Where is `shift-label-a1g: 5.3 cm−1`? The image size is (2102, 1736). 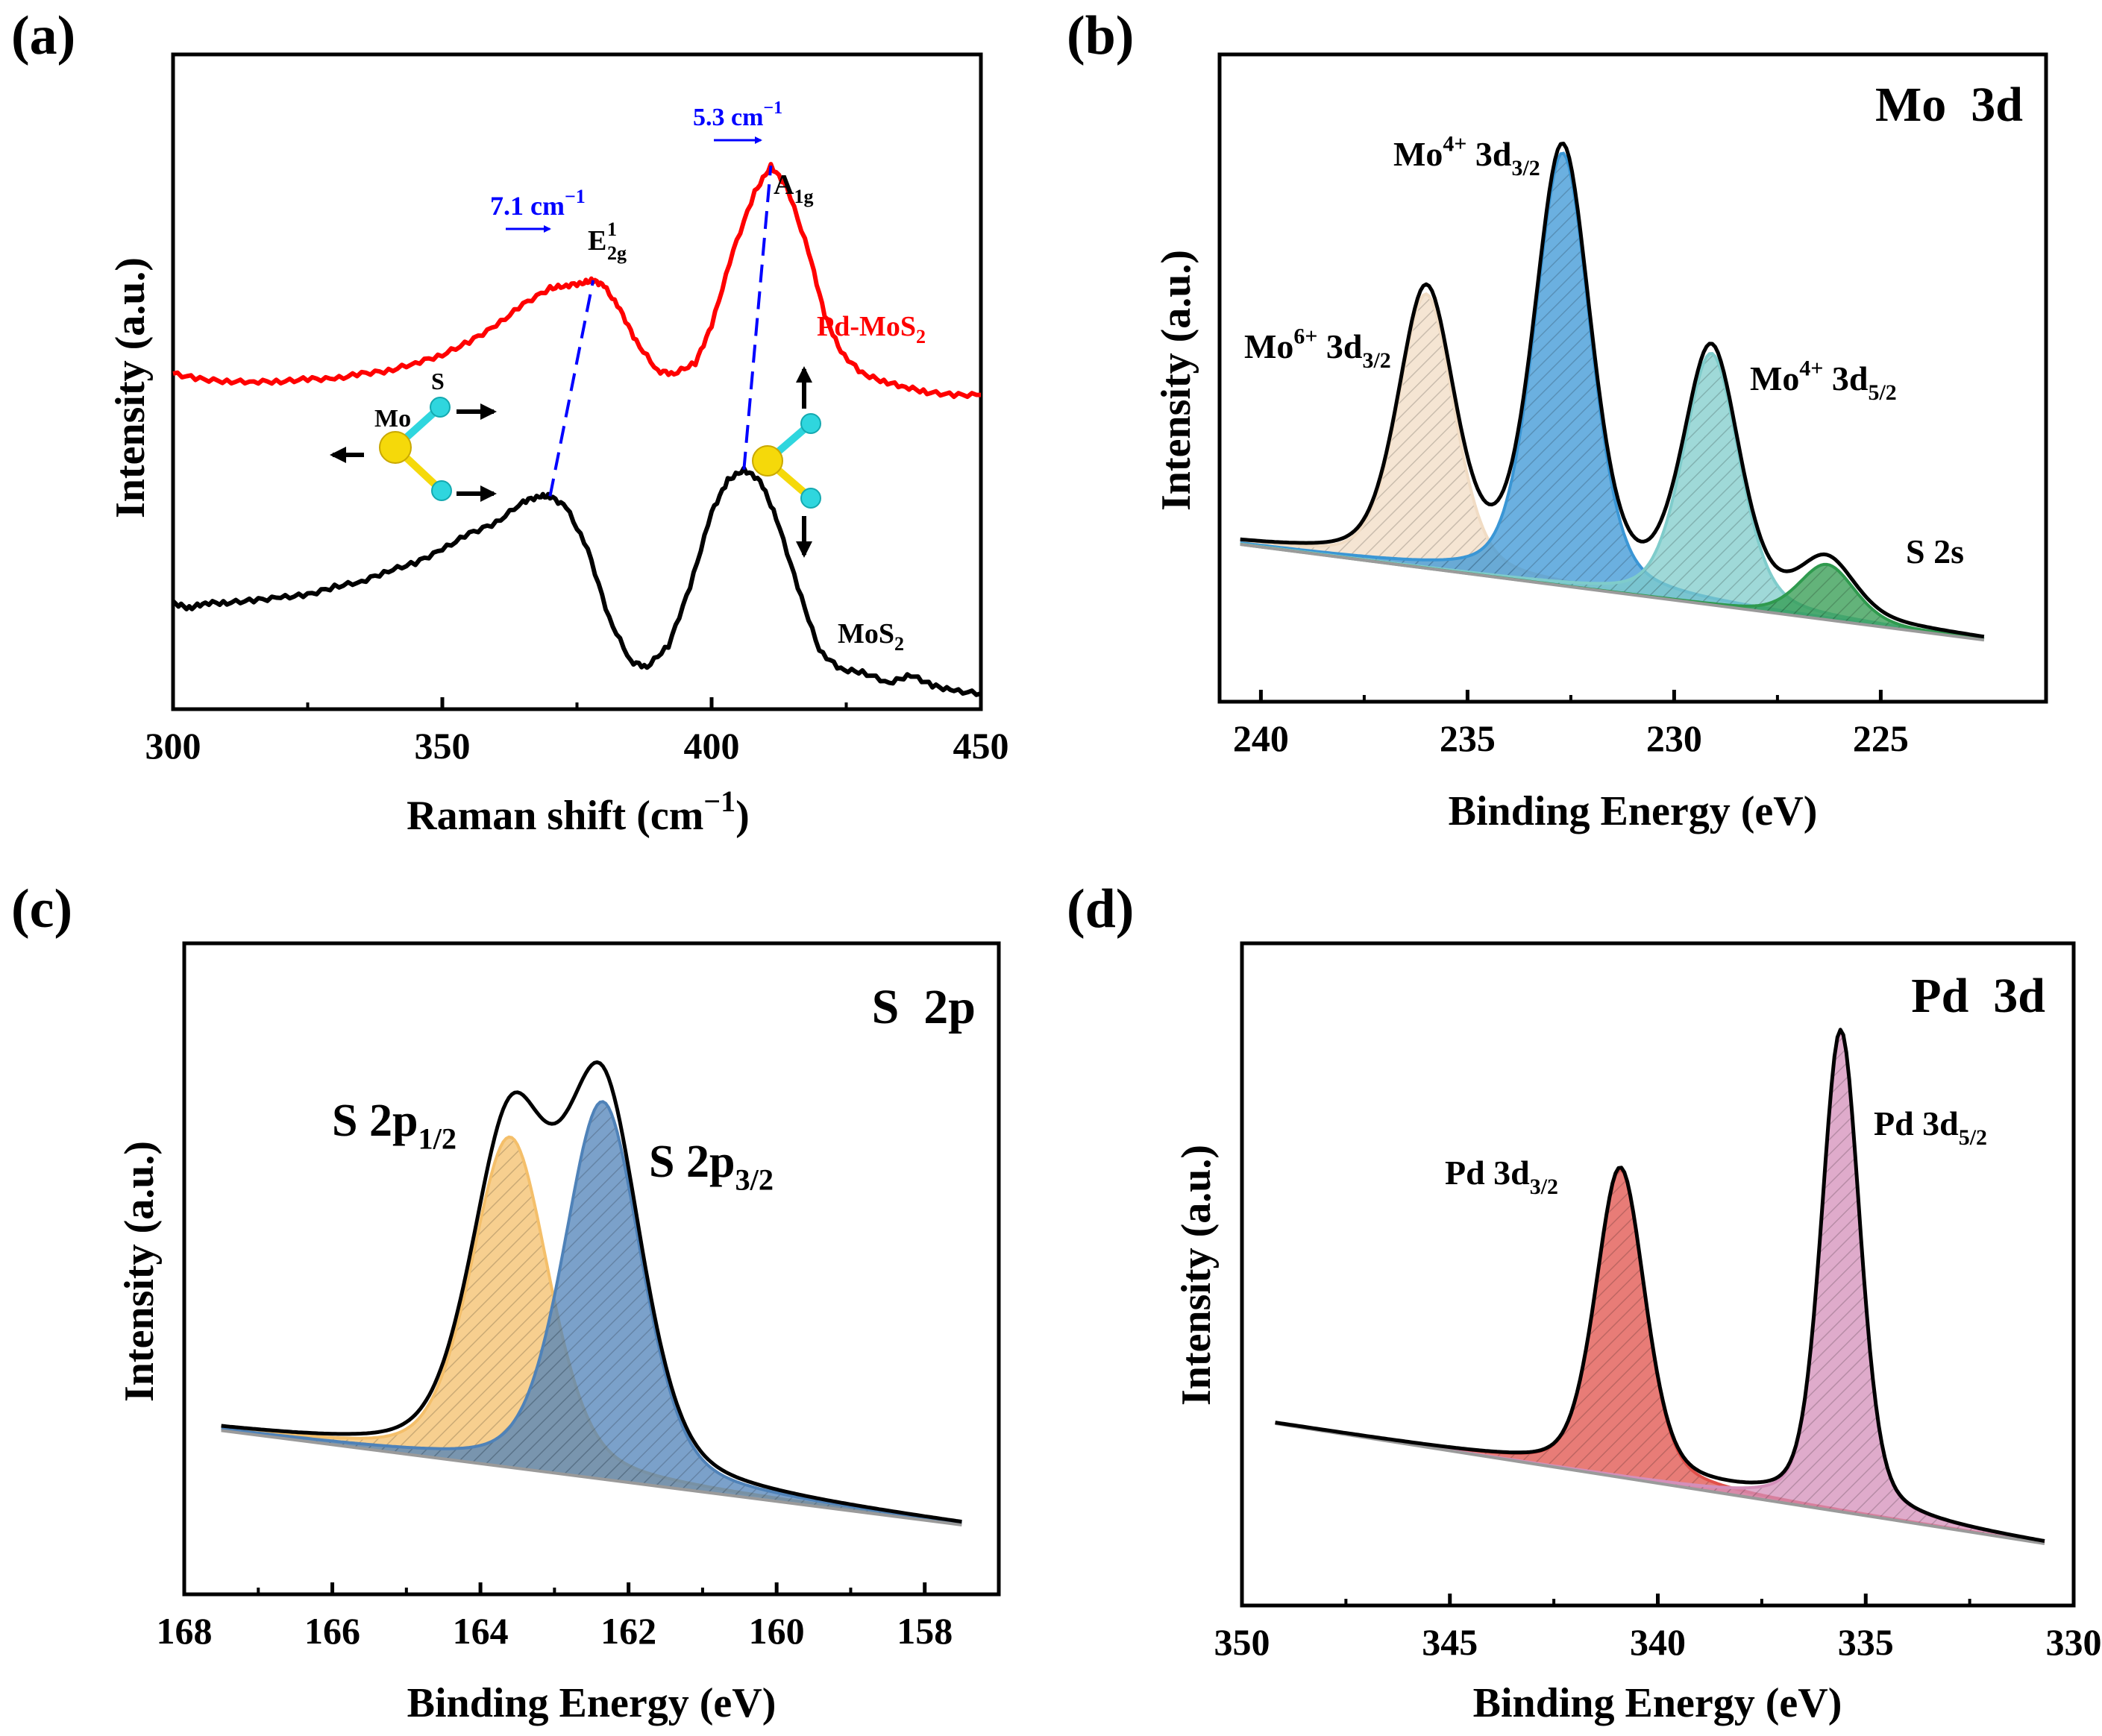
shift-label-a1g: 5.3 cm−1 is located at coordinates (737, 114).